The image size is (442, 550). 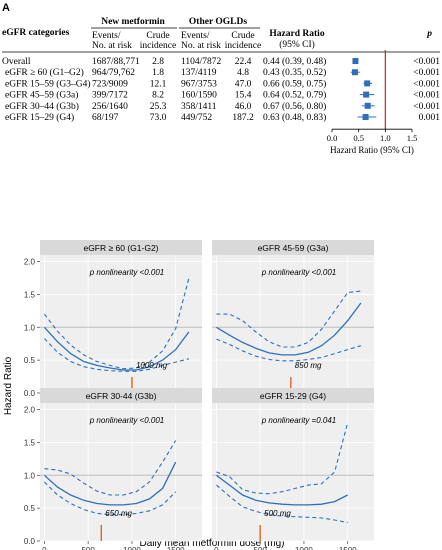 I want to click on header-incidence-2: incidence, so click(x=243, y=46).